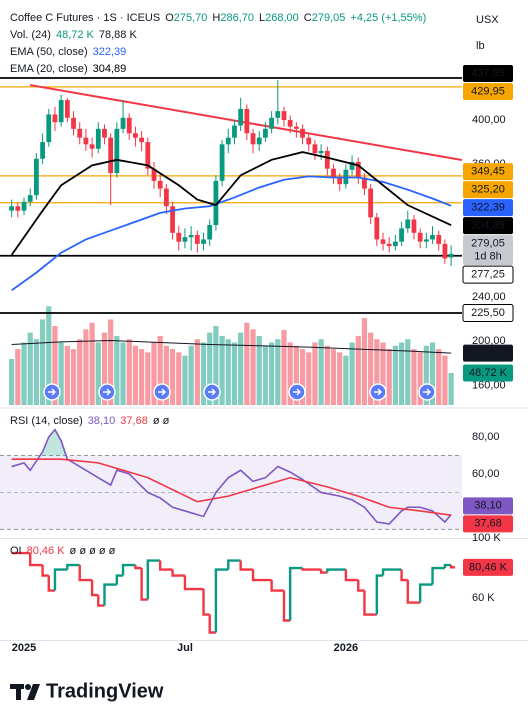 Image resolution: width=528 pixels, height=709 pixels. Describe the element at coordinates (25, 692) in the screenshot. I see `brand-logo` at that location.